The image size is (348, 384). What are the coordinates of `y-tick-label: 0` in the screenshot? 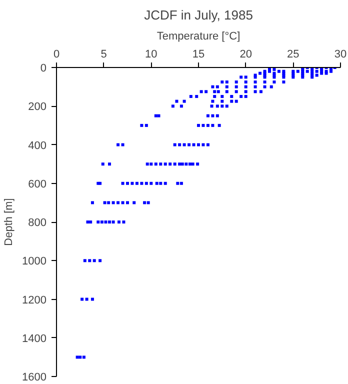 It's located at (43, 68).